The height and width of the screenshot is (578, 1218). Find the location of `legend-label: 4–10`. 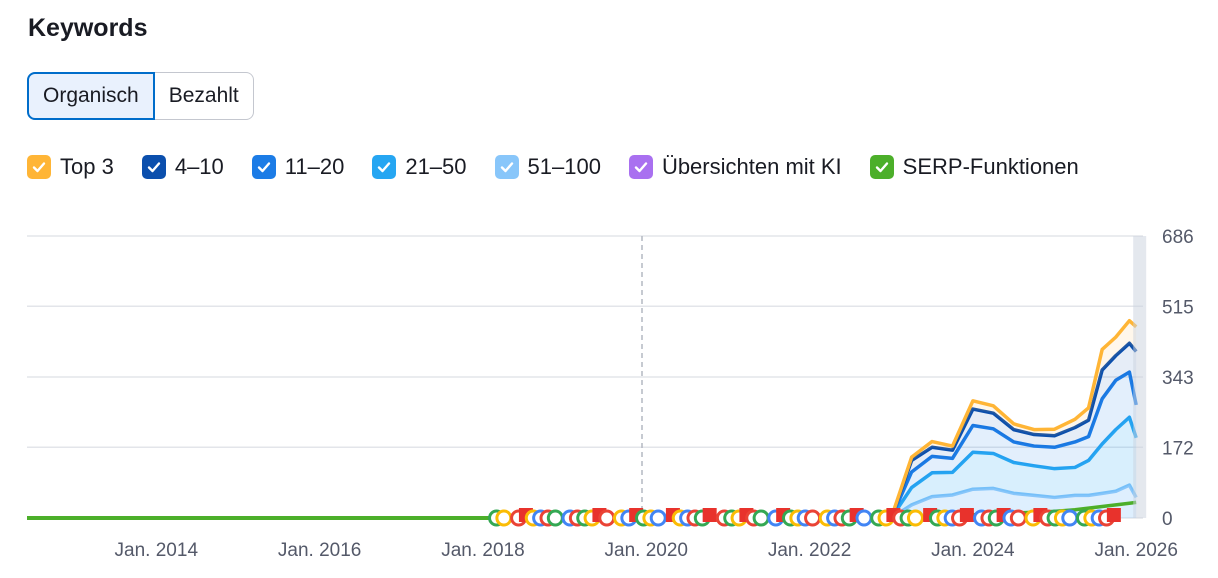

legend-label: 4–10 is located at coordinates (199, 166).